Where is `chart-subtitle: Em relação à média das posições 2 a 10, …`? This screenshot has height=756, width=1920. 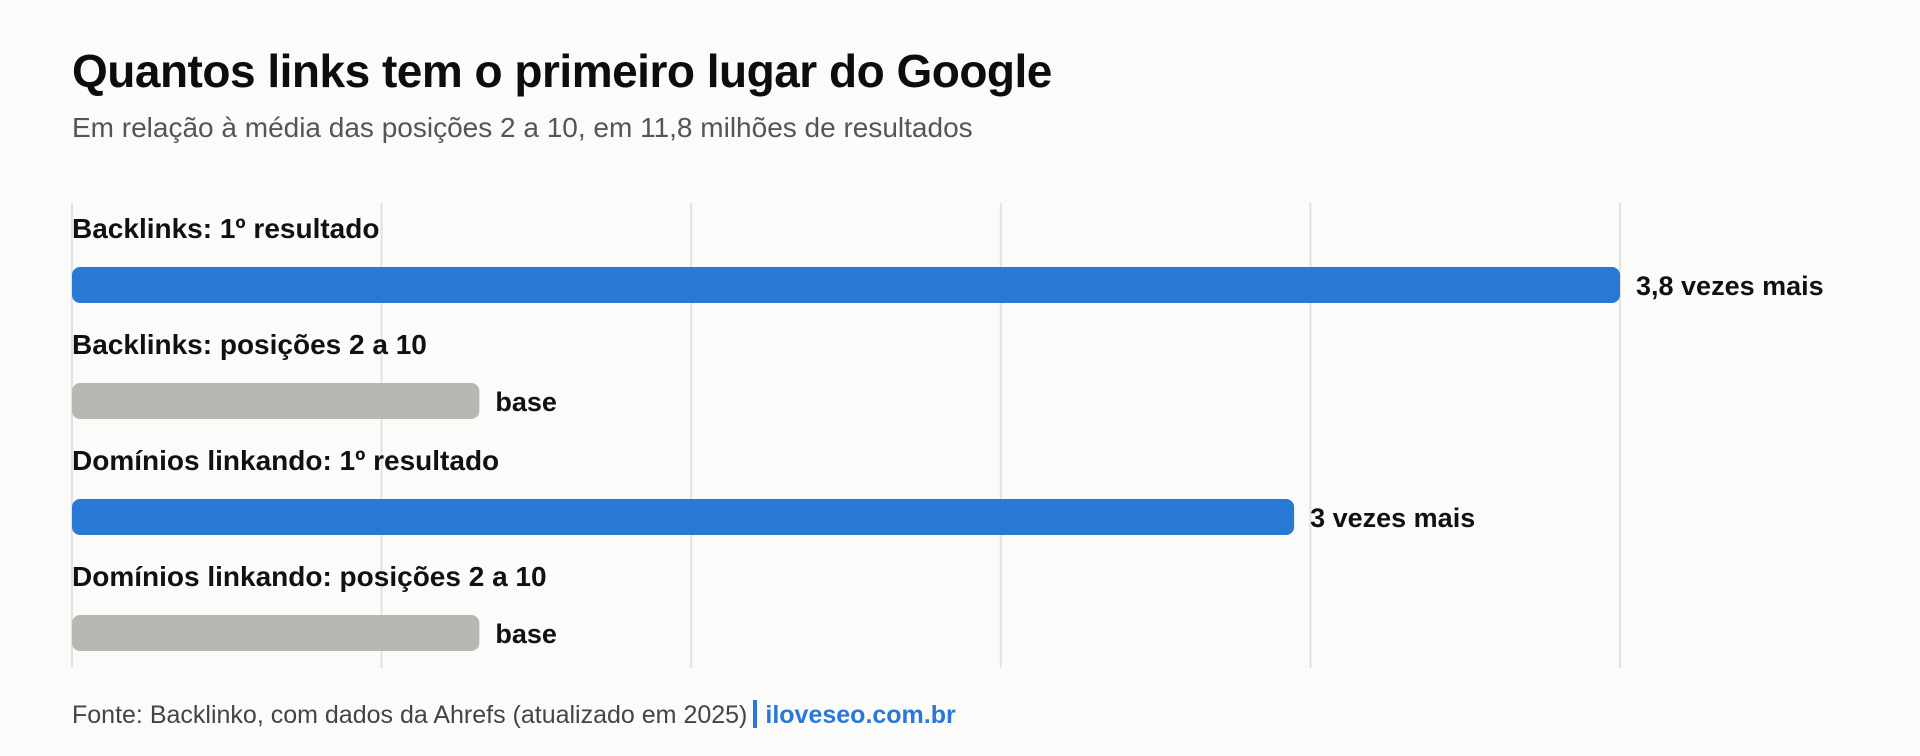 chart-subtitle: Em relação à média das posições 2 a 10, … is located at coordinates (522, 127).